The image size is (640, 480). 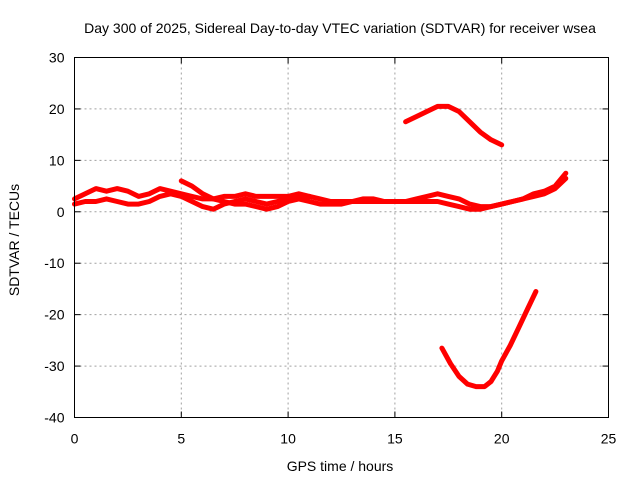 I want to click on y-tick-label: 10, so click(x=57, y=160).